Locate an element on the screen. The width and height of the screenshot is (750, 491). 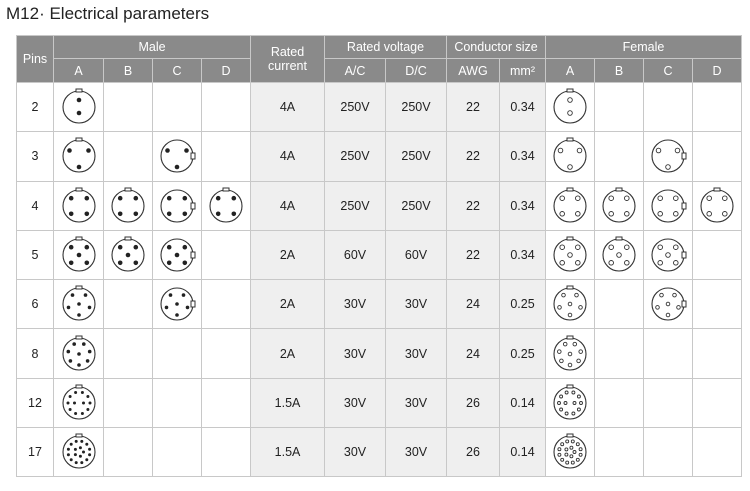
table-row: 12 1.5A 30V 30V 26 0.14 is located at coordinates (379, 403).